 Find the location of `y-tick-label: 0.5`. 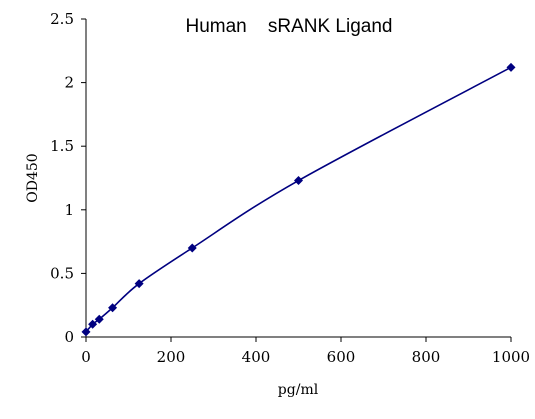

y-tick-label: 0.5 is located at coordinates (62, 273).